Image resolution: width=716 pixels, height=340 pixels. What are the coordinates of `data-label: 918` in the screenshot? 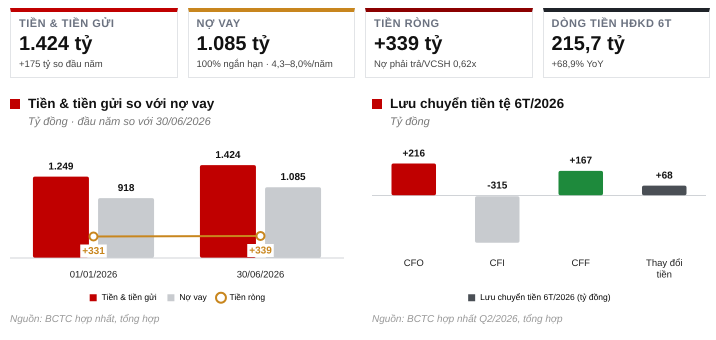 It's located at (126, 188).